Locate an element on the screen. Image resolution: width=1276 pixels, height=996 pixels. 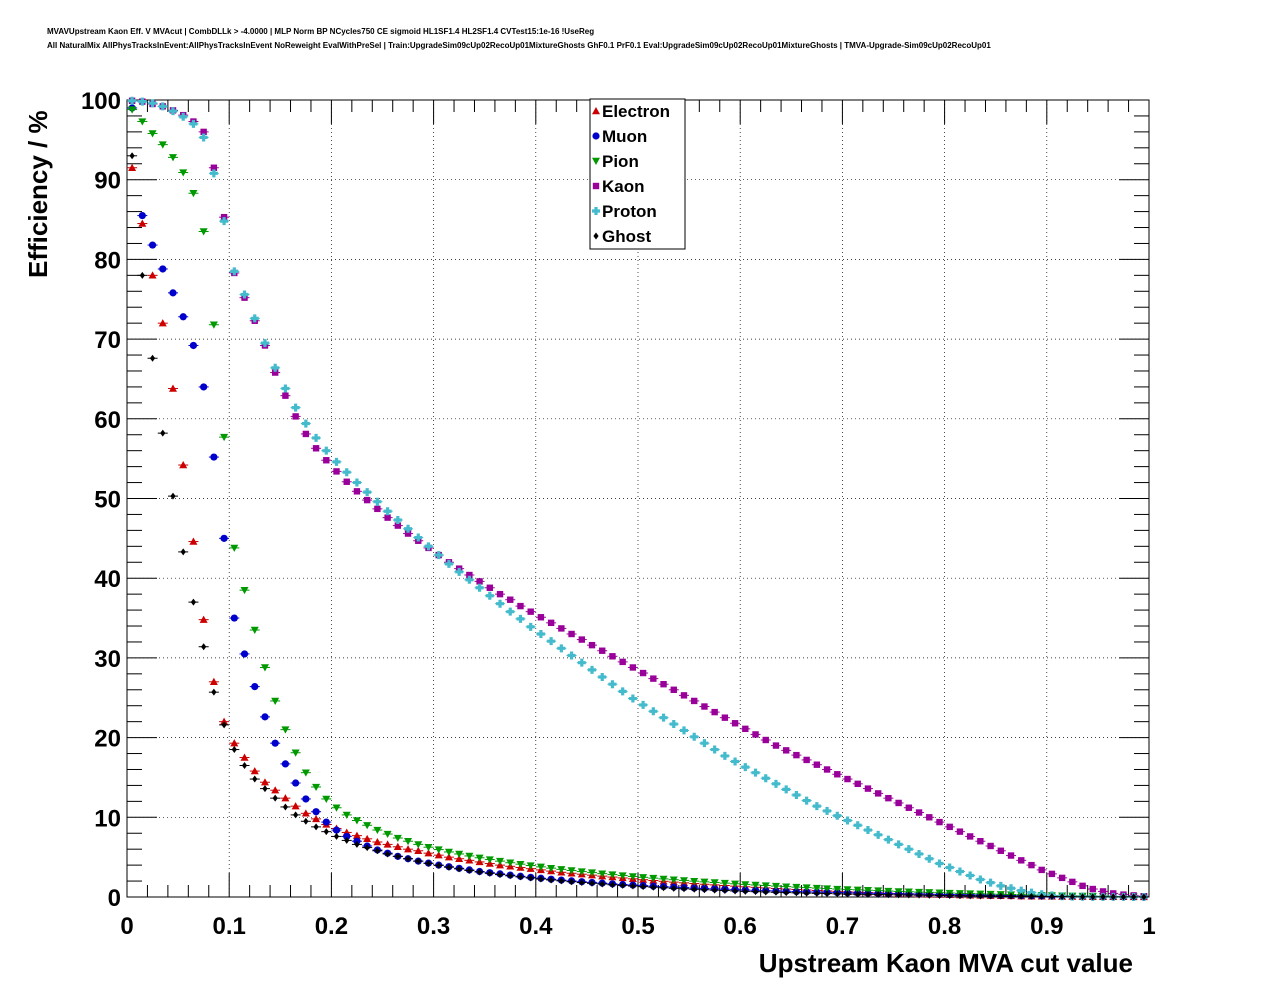
legend-label: Muon is located at coordinates (624, 136).